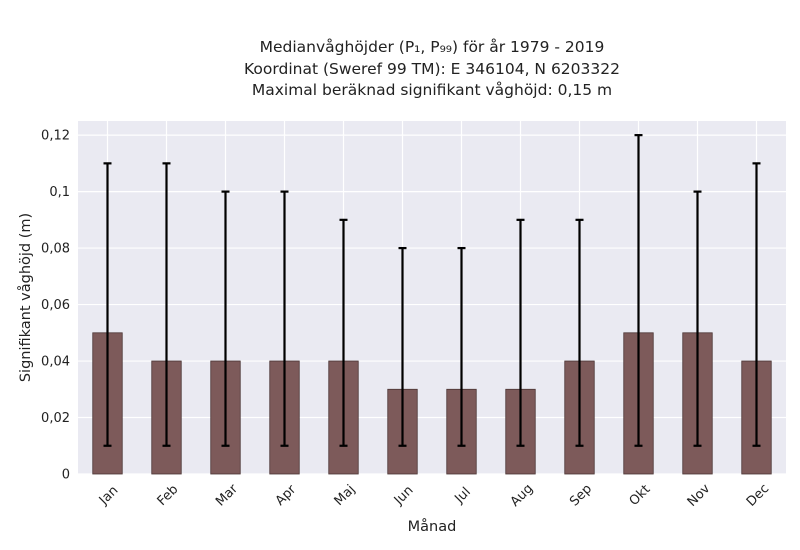  Describe the element at coordinates (462, 496) in the screenshot. I see `x-tick-label: Jul` at that location.